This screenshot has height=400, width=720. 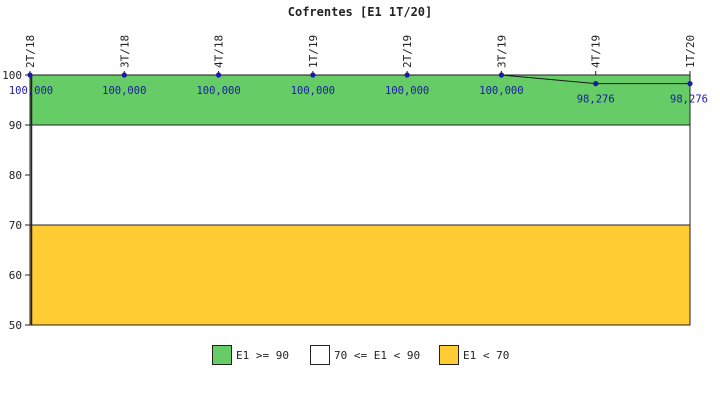 I want to click on x-tick-label: 2T/19, so click(x=407, y=51).